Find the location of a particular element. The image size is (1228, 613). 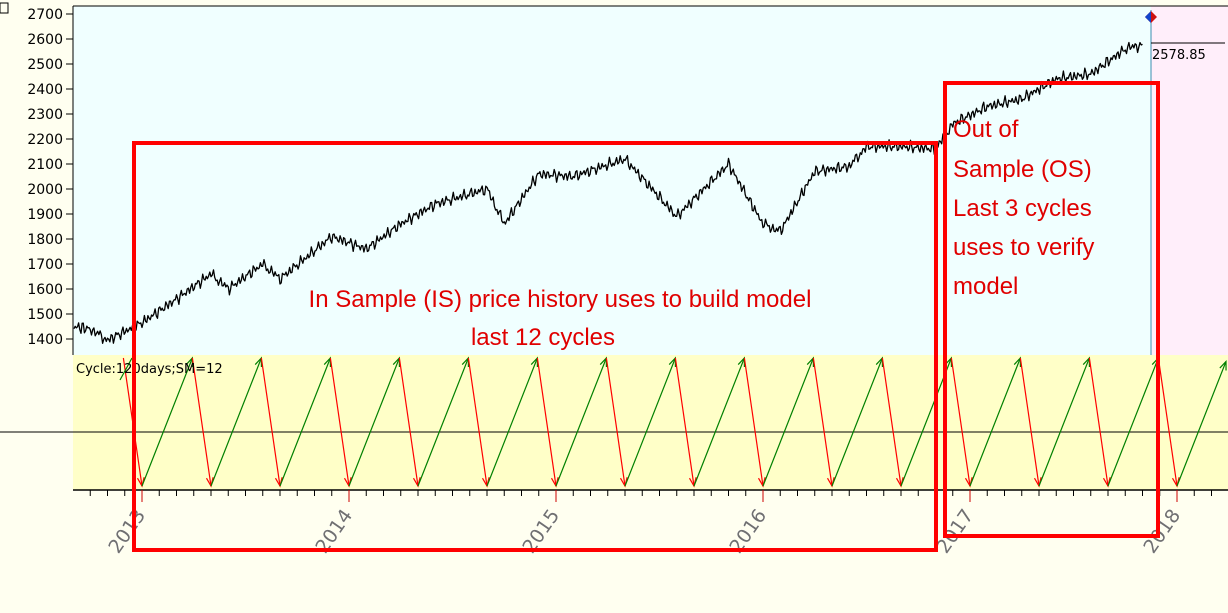

out-sample-caption-line5: model is located at coordinates (985, 286).